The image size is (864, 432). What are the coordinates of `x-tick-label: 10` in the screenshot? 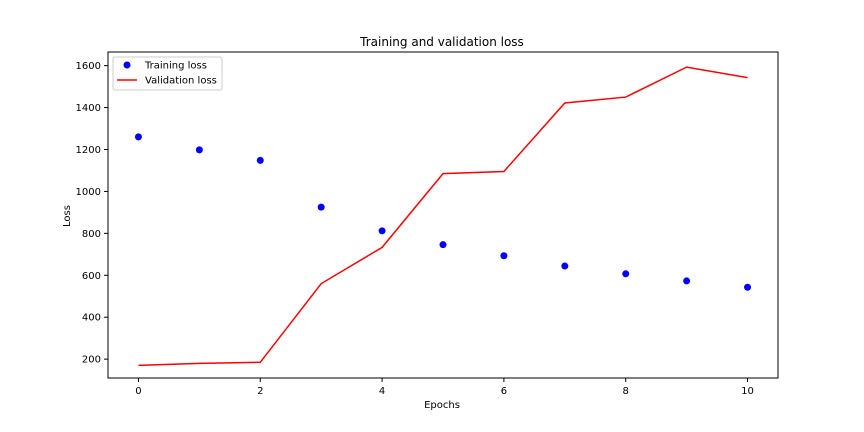 It's located at (747, 391).